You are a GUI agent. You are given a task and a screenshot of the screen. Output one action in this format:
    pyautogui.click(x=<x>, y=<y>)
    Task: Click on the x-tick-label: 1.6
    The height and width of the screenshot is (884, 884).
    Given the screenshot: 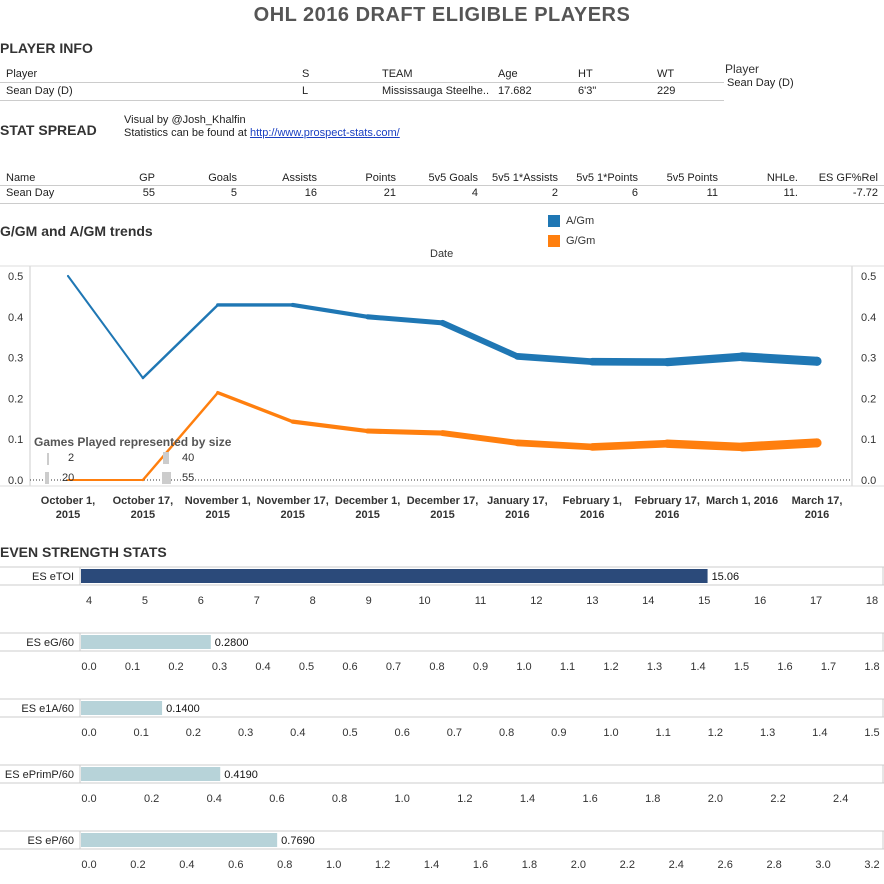 What is the action you would take?
    pyautogui.click(x=784, y=667)
    